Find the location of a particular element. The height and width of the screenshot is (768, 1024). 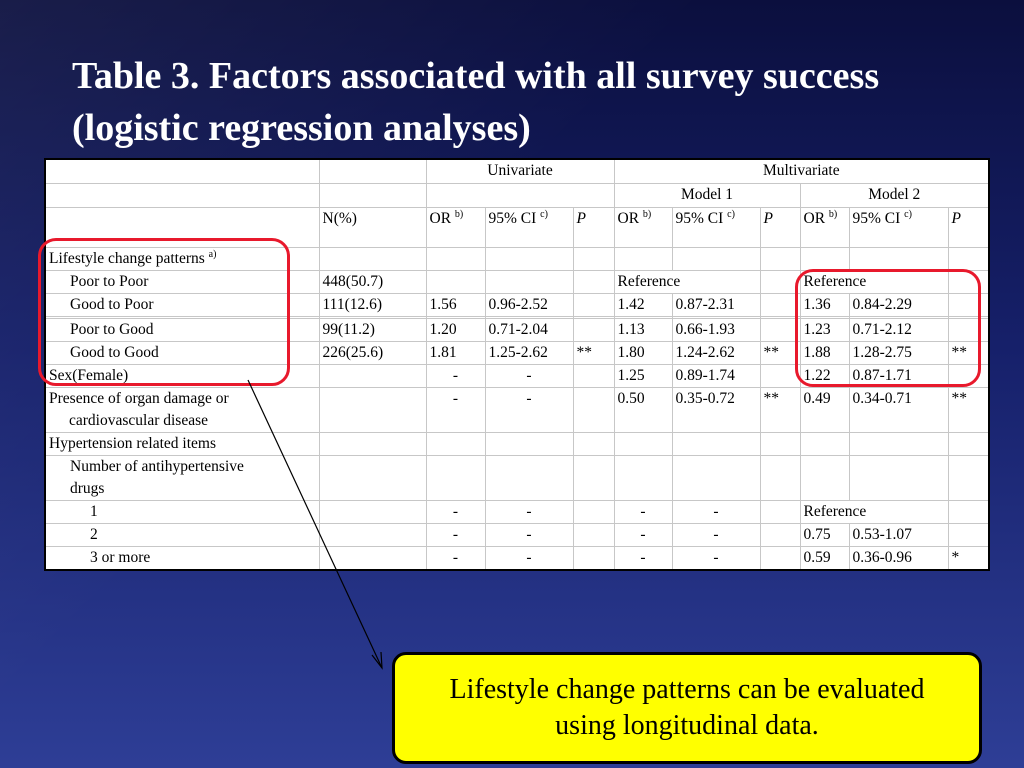

model2-header: Model 2 is located at coordinates (894, 194).